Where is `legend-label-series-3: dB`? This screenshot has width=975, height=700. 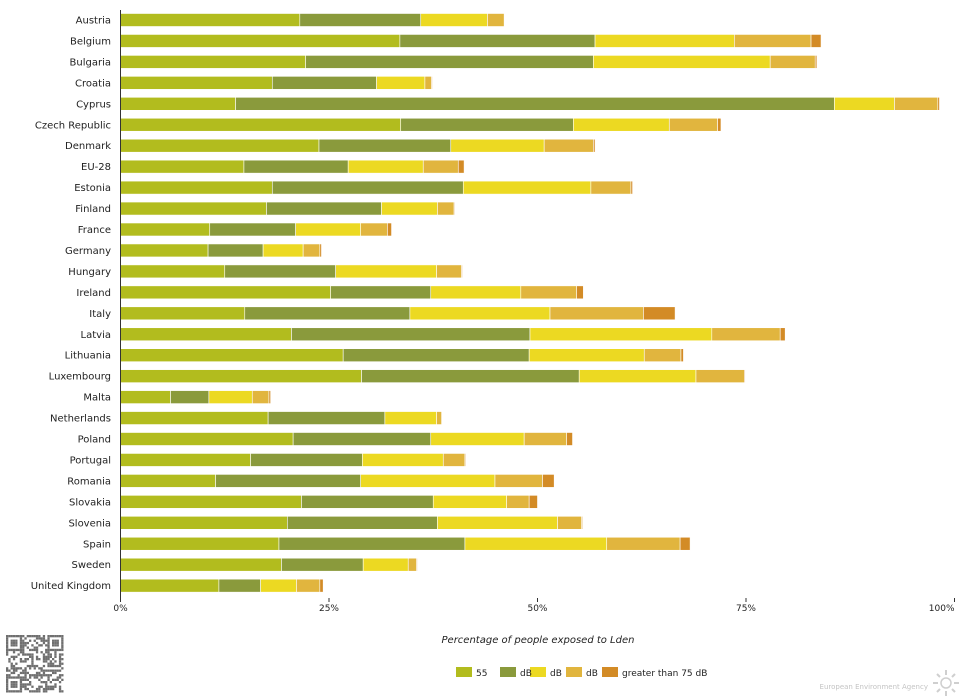 legend-label-series-3: dB is located at coordinates (592, 674).